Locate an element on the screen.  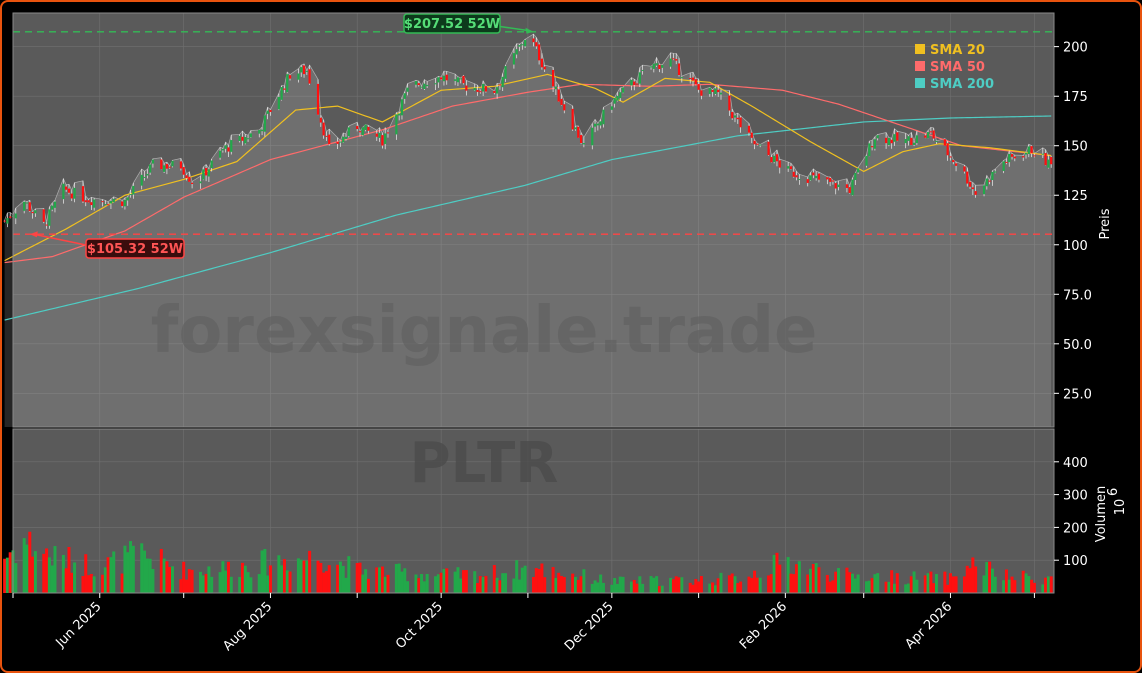
x-tick-label: Dec 2025 is located at coordinates (589, 626).